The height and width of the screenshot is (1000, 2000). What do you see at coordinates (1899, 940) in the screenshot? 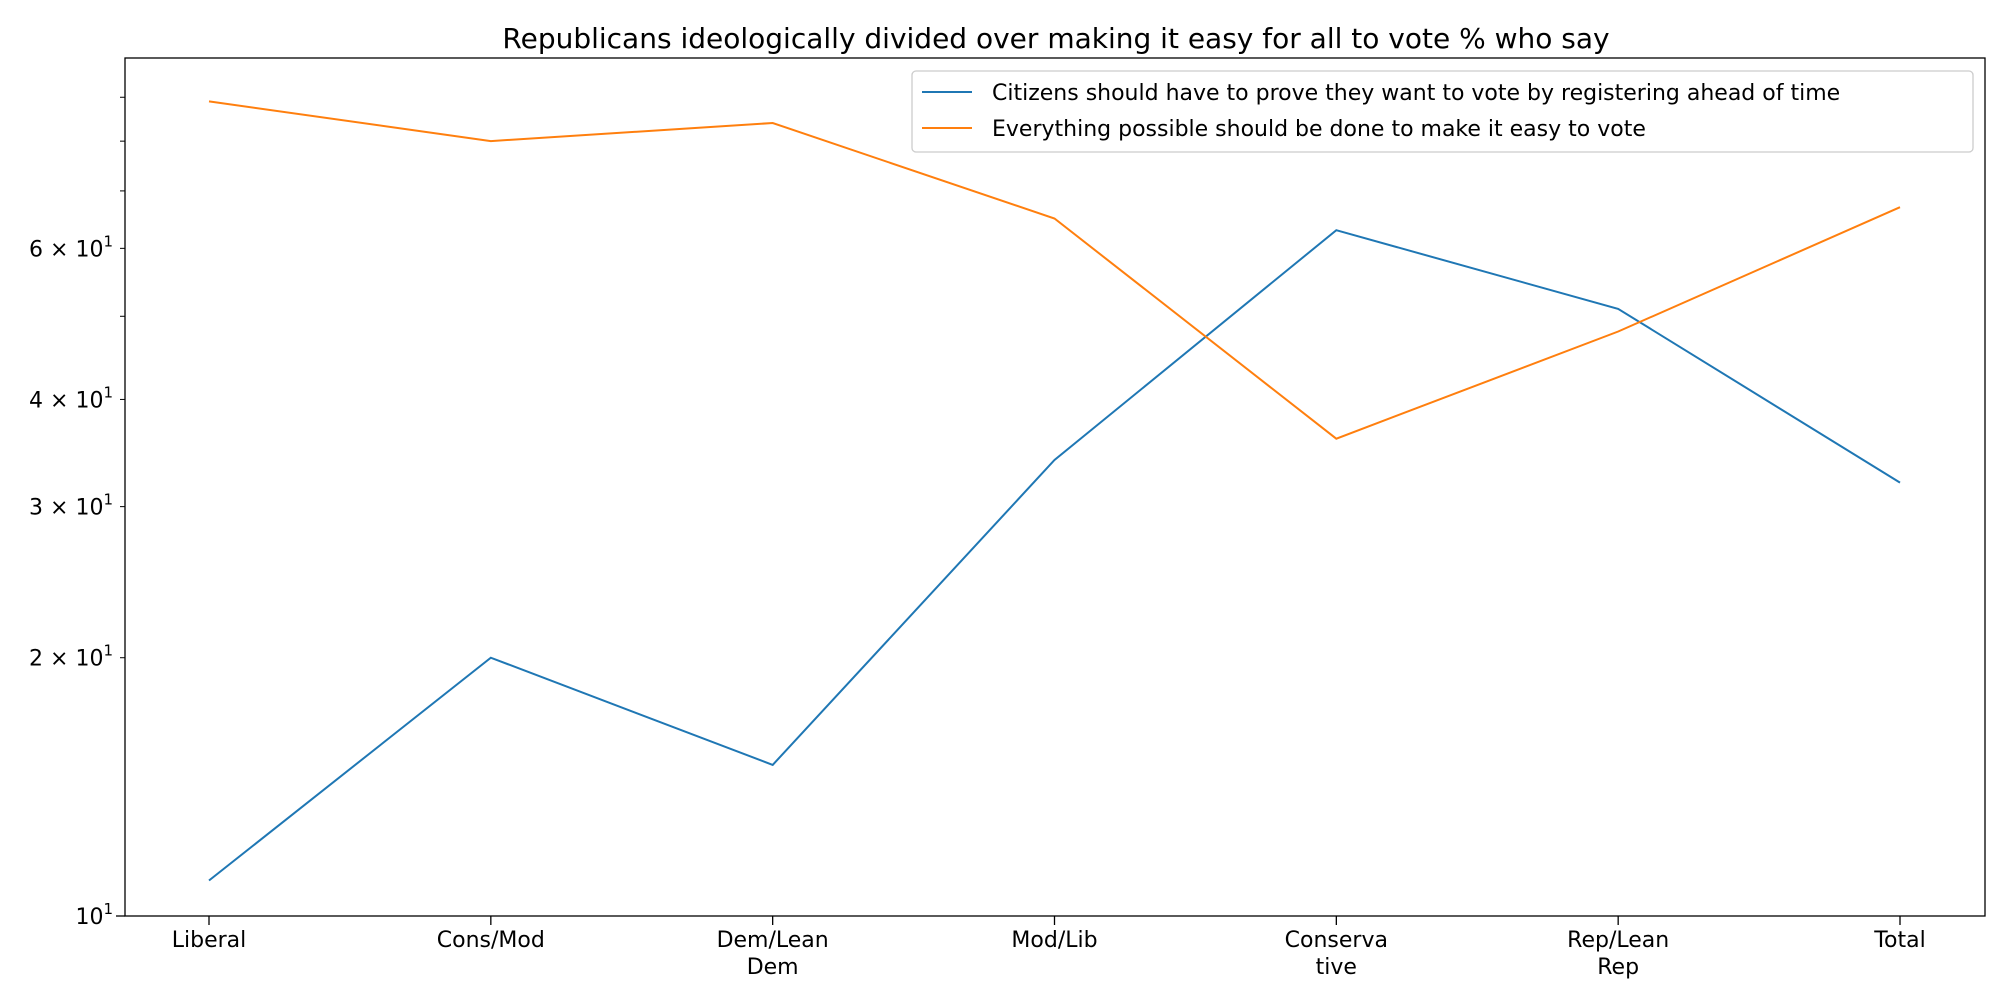
I see `x-tick-label: Total` at bounding box center [1899, 940].